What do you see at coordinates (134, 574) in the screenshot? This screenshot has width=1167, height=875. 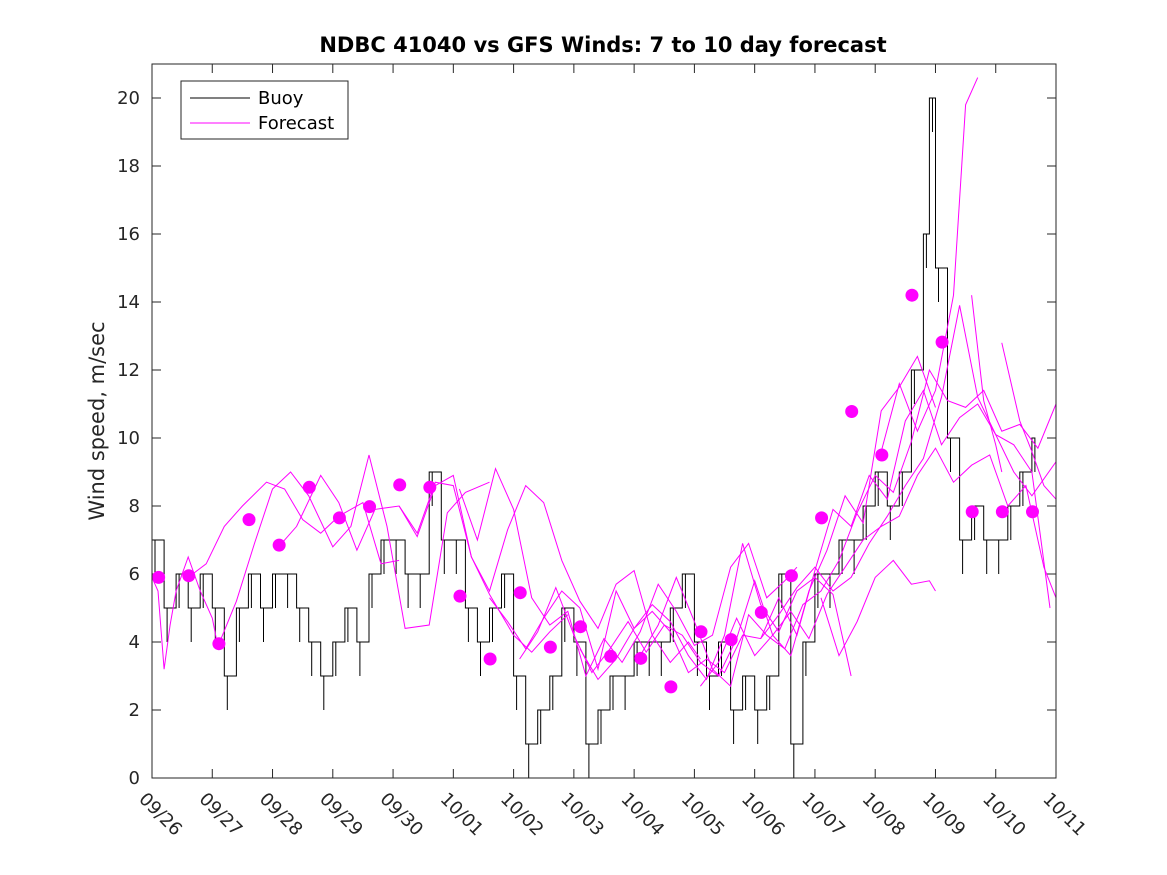 I see `y-tick-label: 6` at bounding box center [134, 574].